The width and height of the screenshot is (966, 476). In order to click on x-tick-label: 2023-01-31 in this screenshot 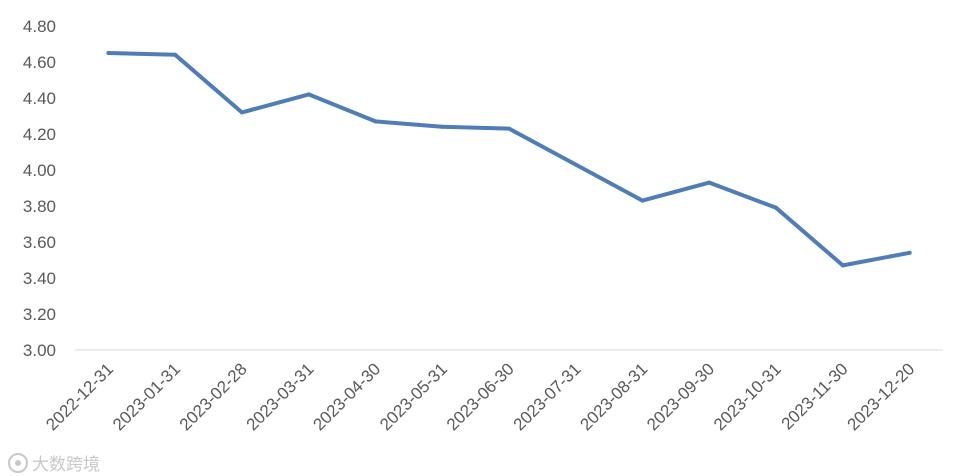, I will do `click(146, 396)`.